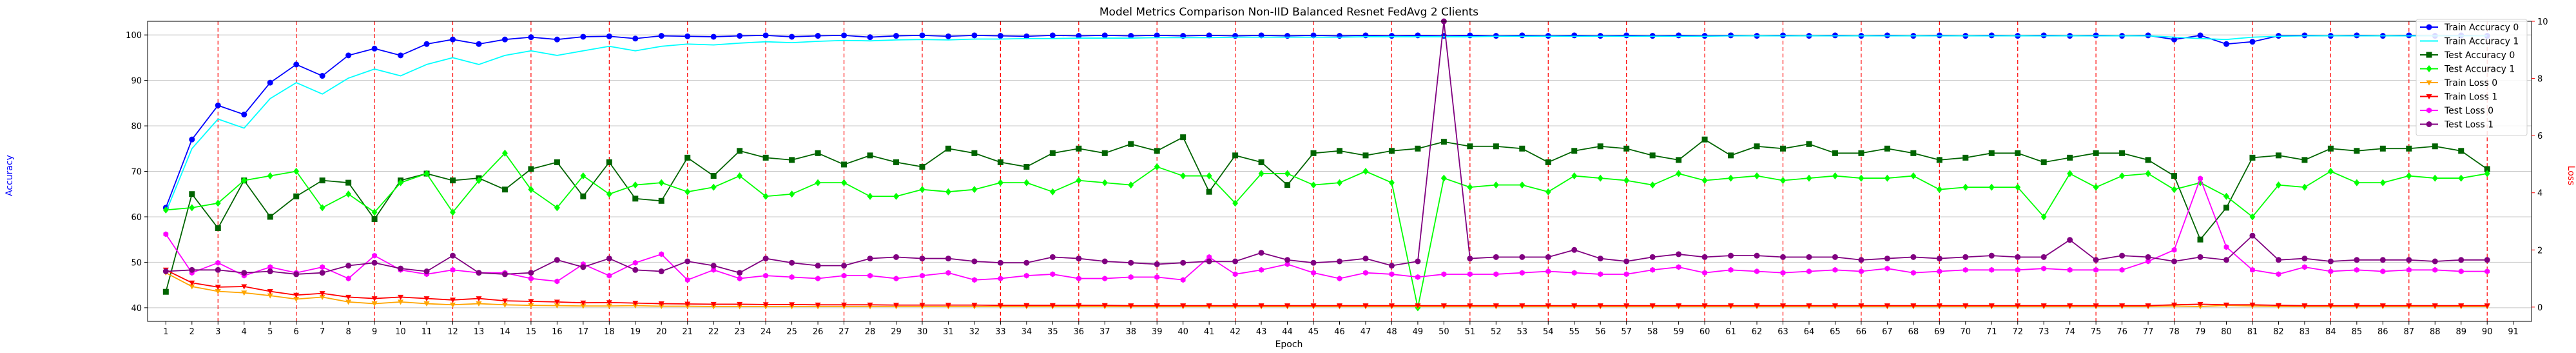  I want to click on legend-label: Test Accuracy 0, so click(2479, 55).